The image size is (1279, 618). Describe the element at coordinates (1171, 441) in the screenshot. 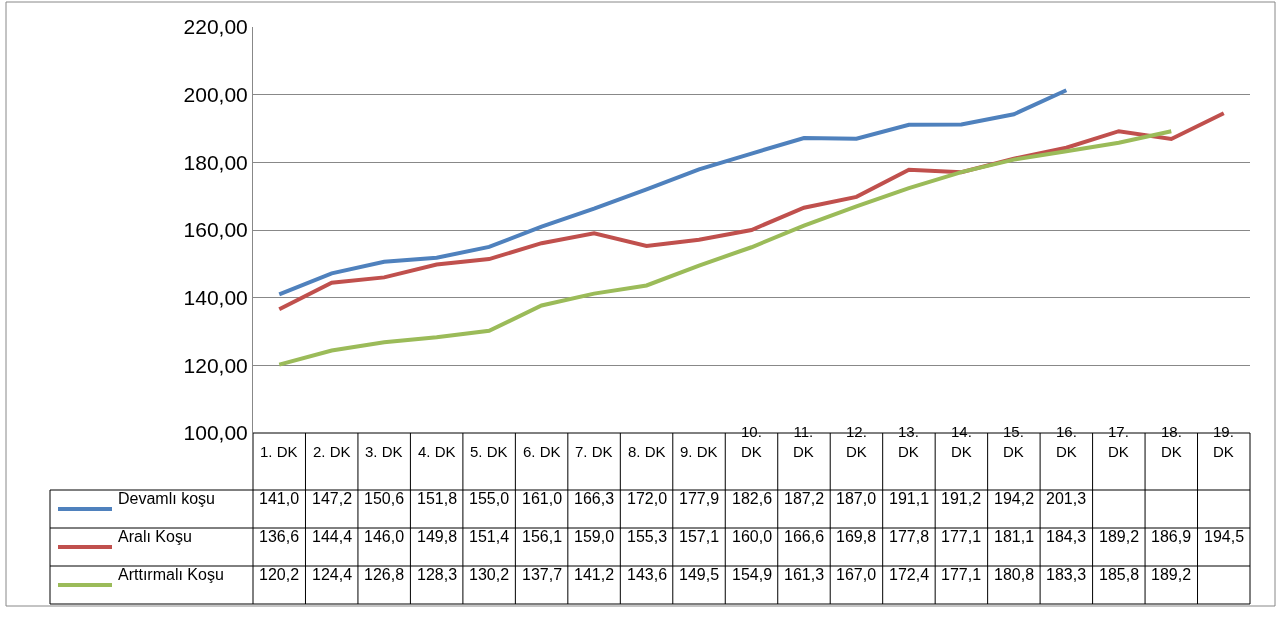

I see `x-tick-label: 18. DK` at that location.